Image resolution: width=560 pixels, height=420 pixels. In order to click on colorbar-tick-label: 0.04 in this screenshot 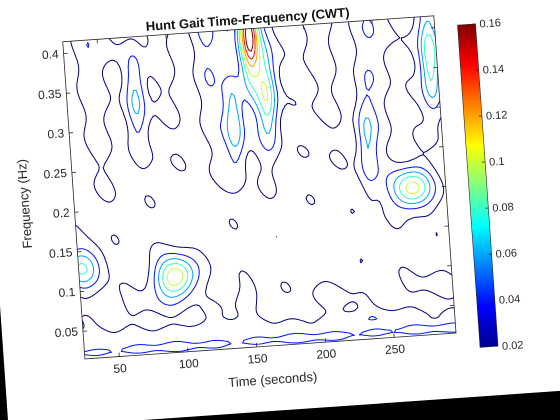, I will do `click(509, 299)`.